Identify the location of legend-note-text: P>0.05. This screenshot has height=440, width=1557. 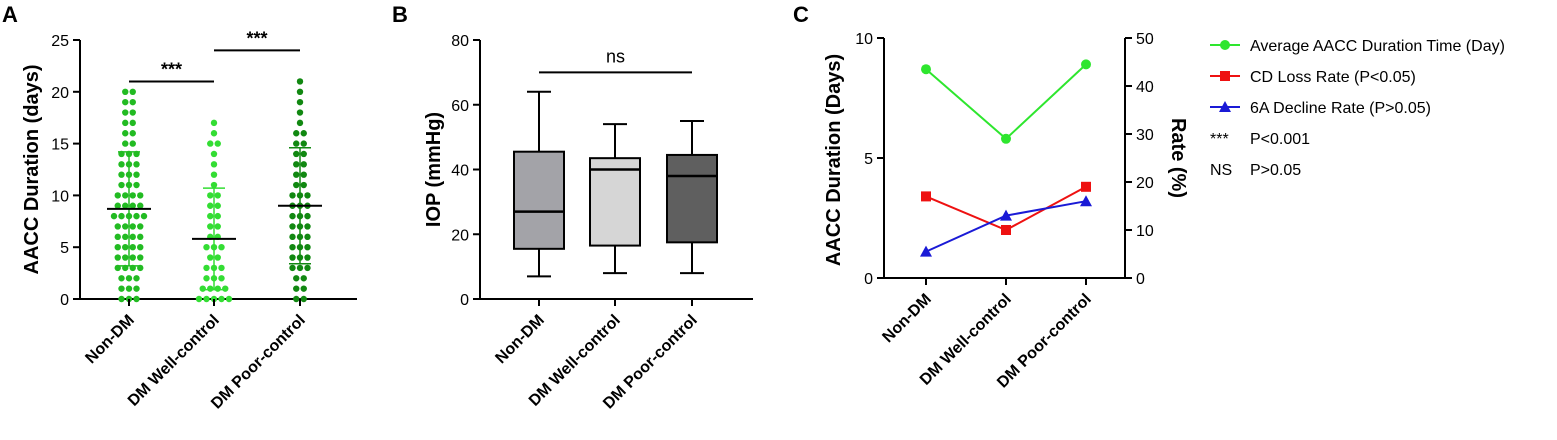
(1275, 170).